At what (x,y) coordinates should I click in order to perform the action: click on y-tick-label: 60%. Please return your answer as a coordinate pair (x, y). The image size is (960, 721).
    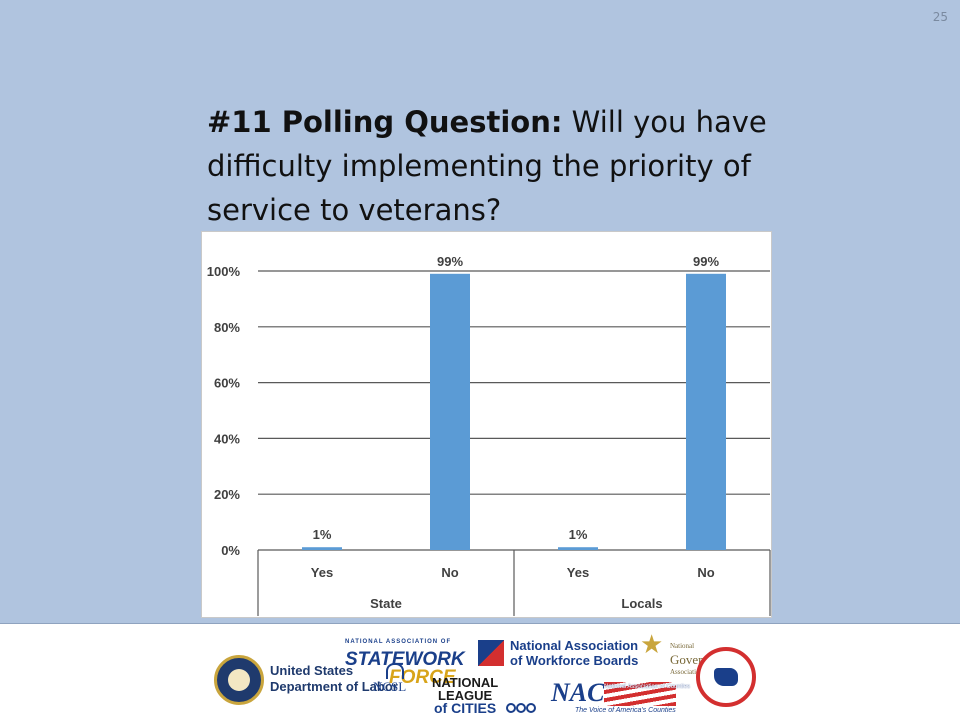
    Looking at the image, I should click on (227, 383).